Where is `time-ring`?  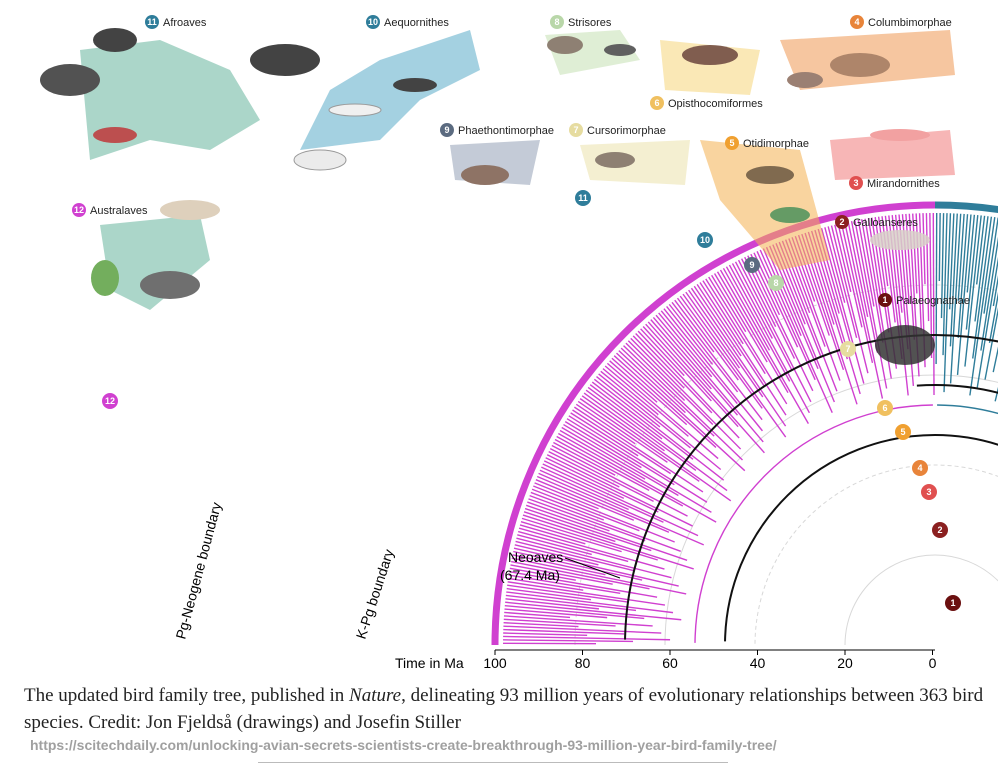 time-ring is located at coordinates (831, 510).